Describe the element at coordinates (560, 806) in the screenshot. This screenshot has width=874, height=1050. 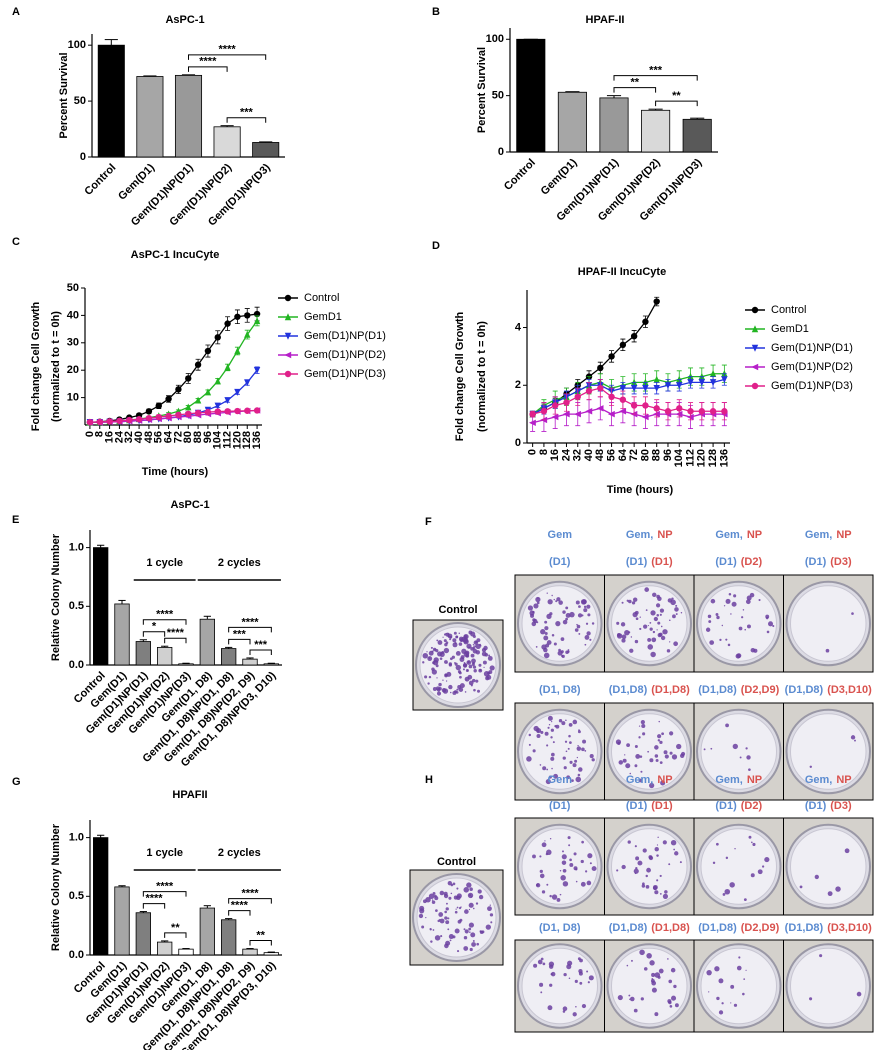
I see `plate-caption: (D1)` at that location.